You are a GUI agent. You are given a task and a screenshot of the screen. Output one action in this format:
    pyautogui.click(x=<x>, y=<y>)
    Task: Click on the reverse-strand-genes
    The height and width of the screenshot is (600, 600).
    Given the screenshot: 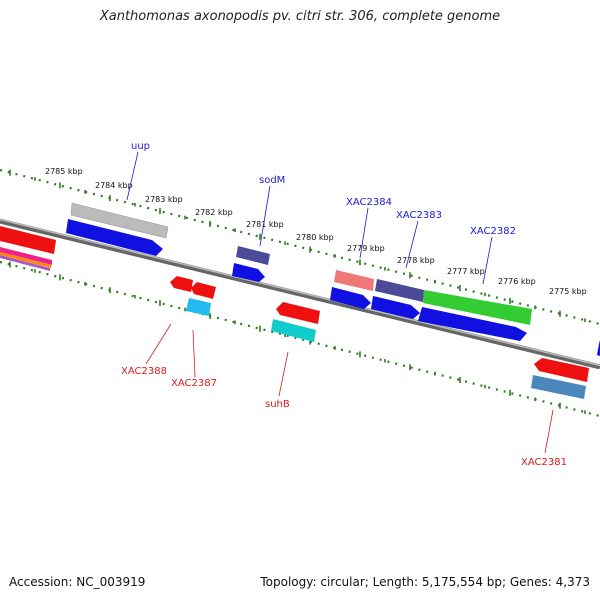 What is the action you would take?
    pyautogui.click(x=379, y=337)
    